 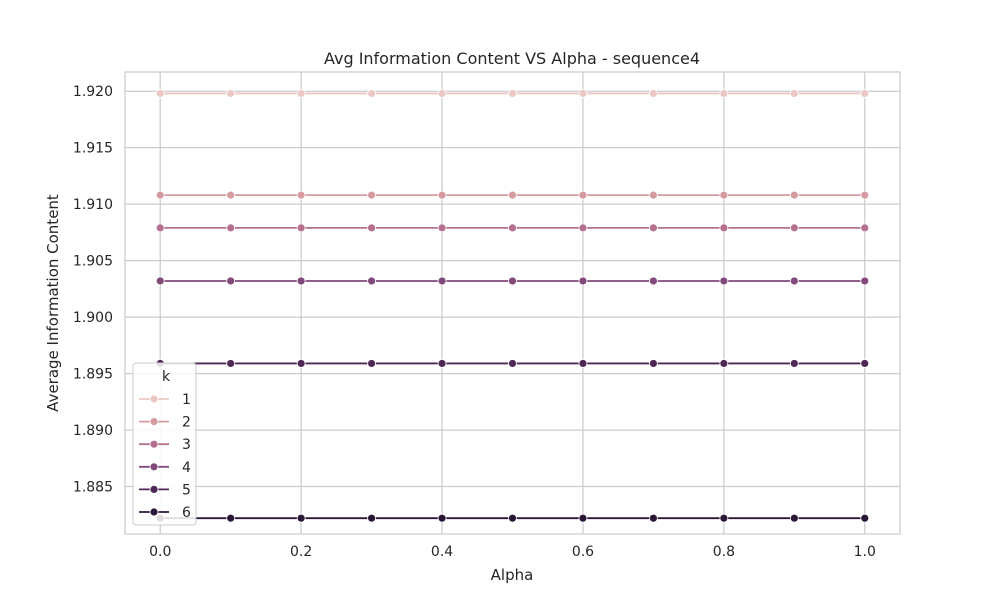 I want to click on legend-item: 1, so click(x=165, y=400).